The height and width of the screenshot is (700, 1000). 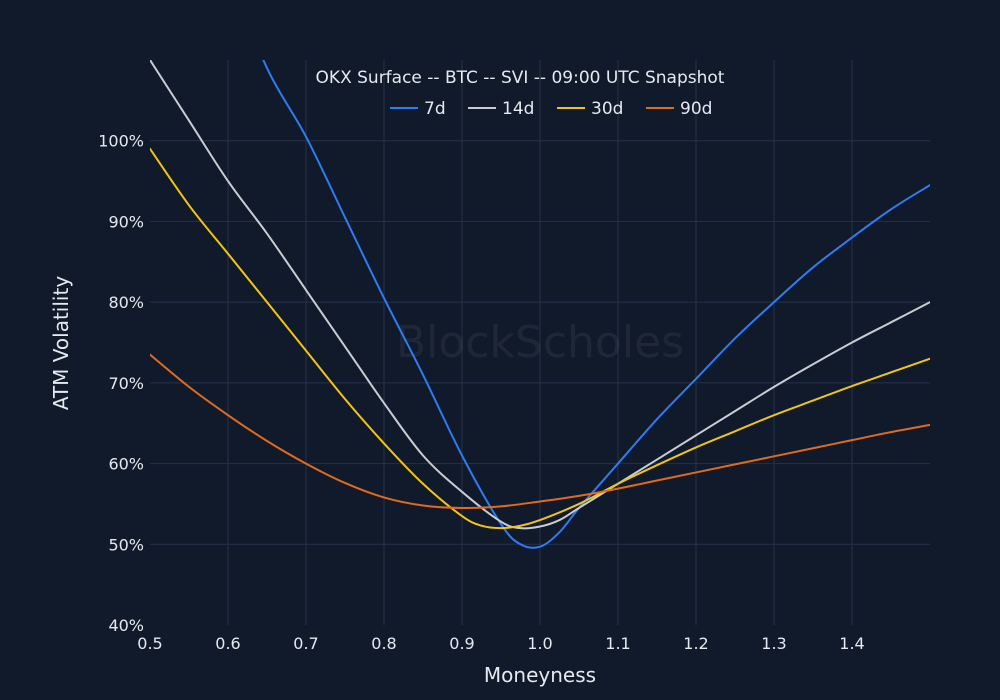 I want to click on y-tick-label: 100%, so click(x=121, y=141).